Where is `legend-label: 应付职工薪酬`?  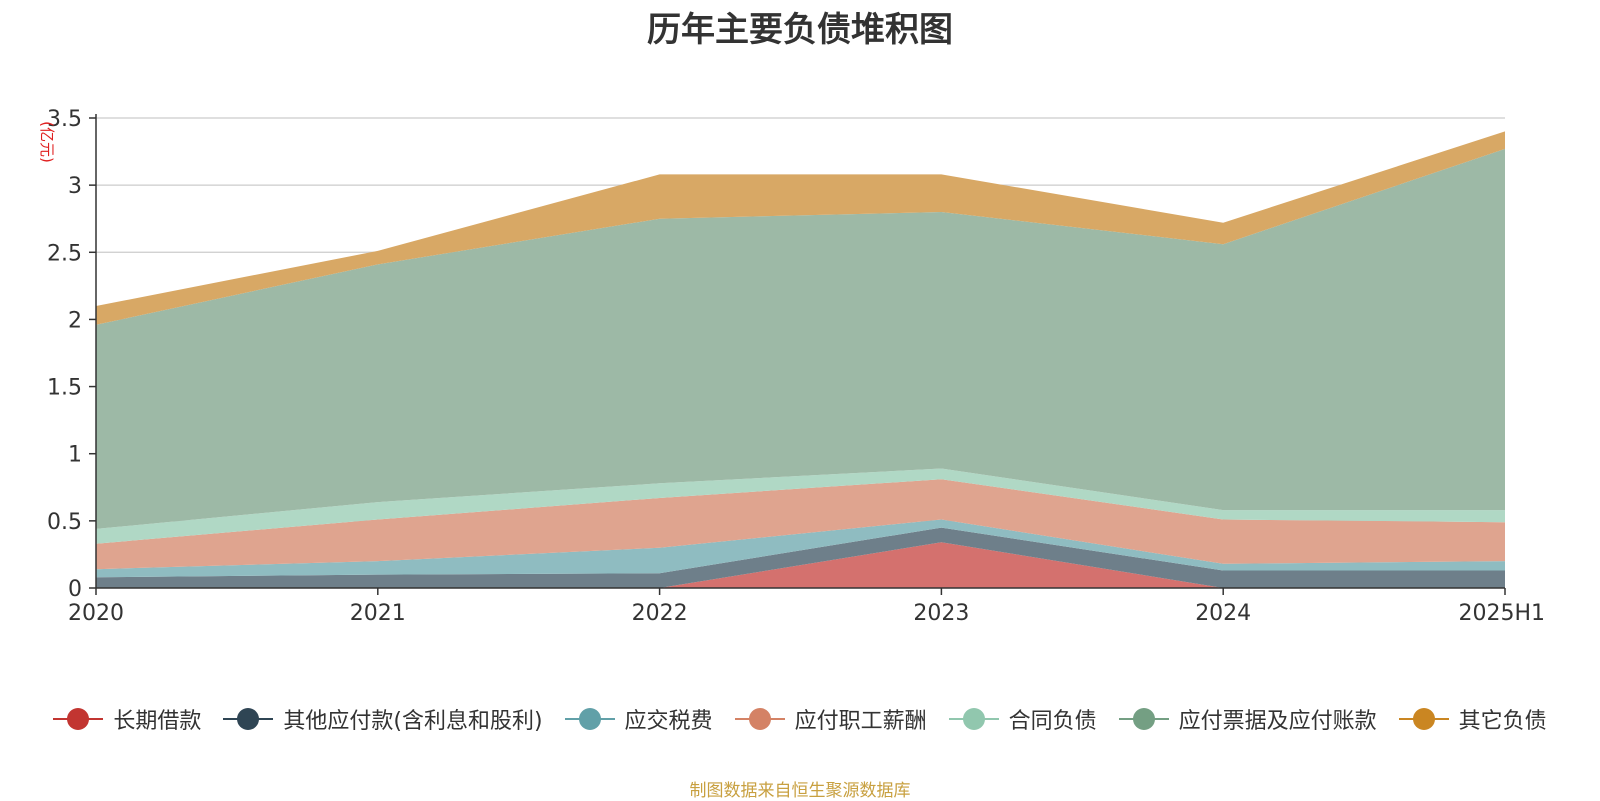
legend-label: 应付职工薪酬 is located at coordinates (860, 721).